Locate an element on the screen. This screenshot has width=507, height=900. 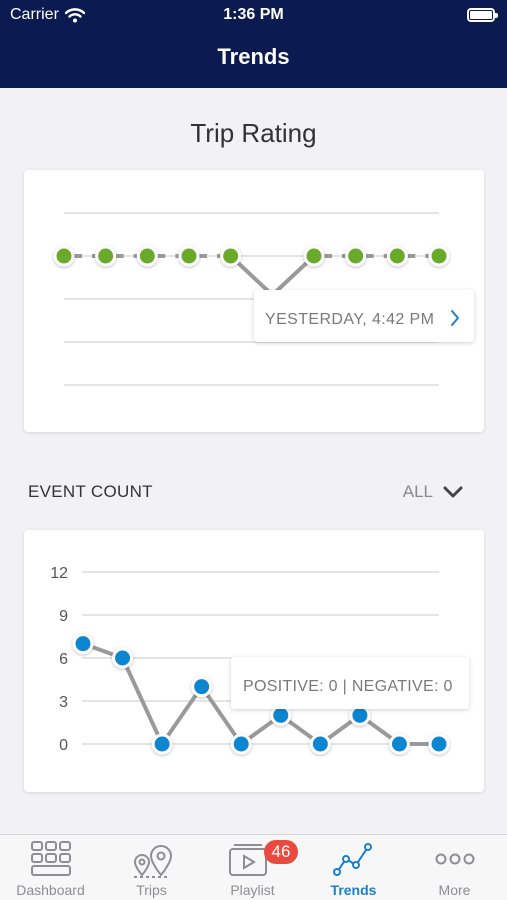
wifi-icon is located at coordinates (74, 14).